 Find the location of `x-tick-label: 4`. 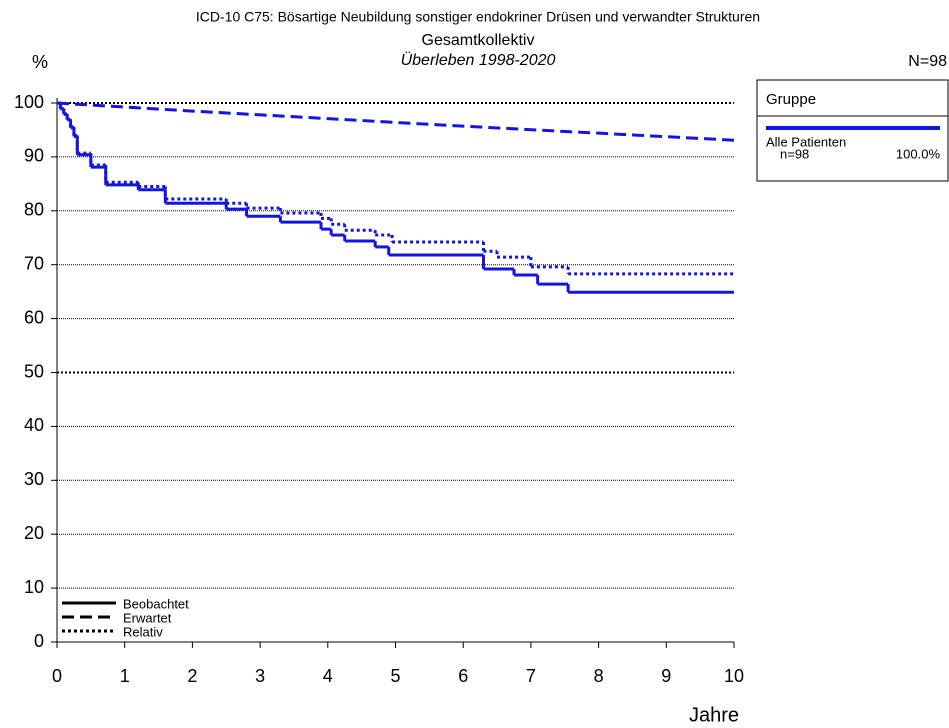

x-tick-label: 4 is located at coordinates (328, 676).